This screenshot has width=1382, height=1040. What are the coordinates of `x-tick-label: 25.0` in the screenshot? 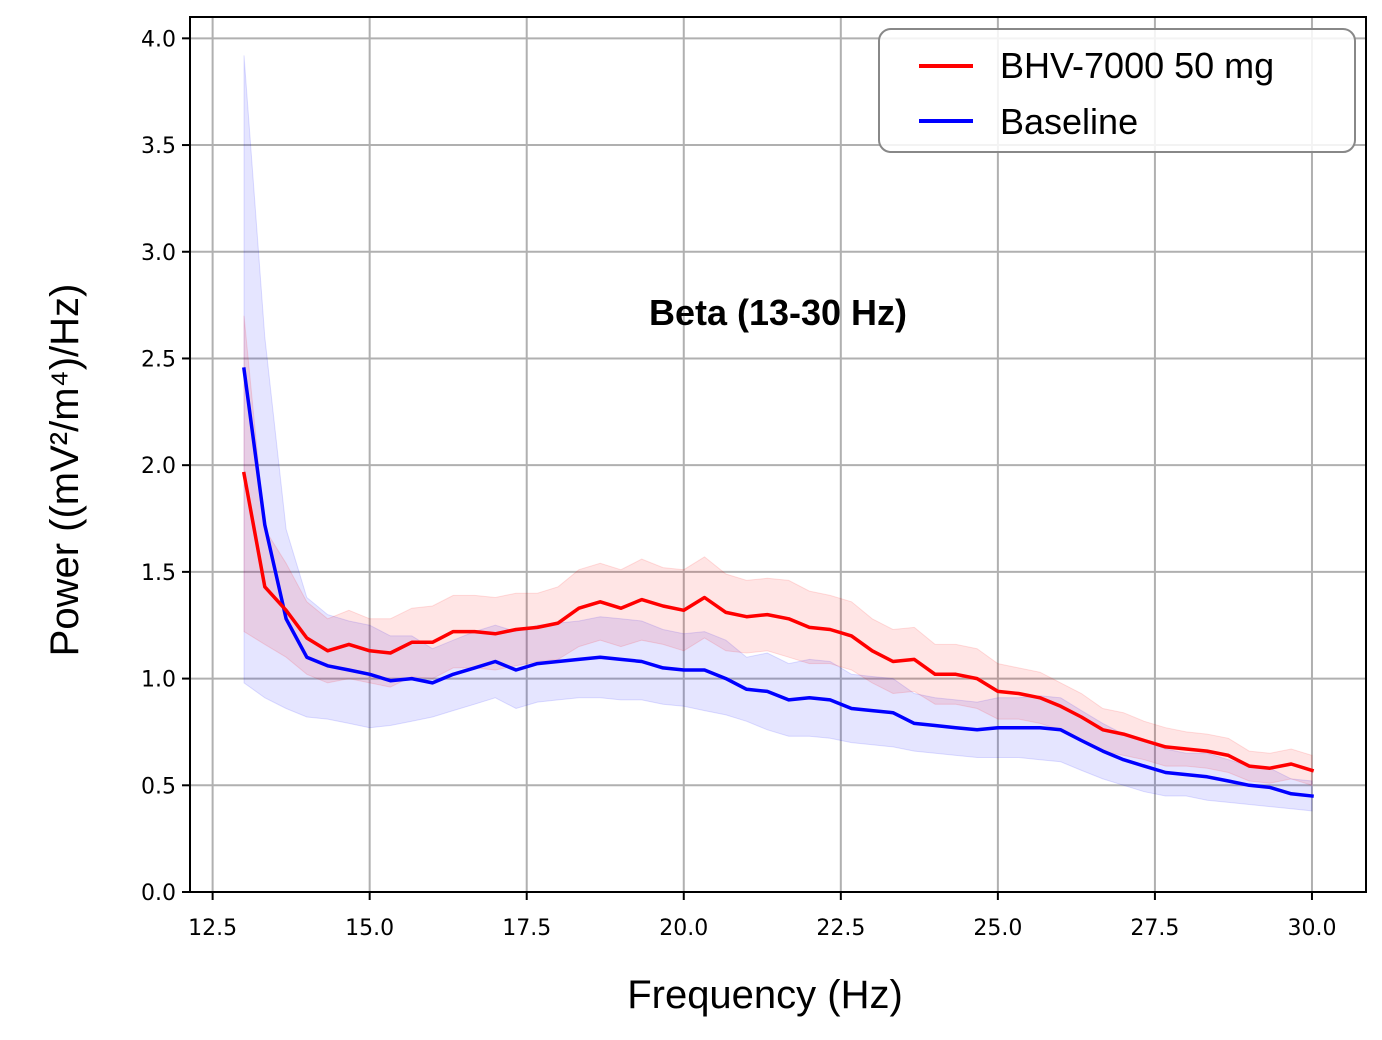 It's located at (997, 928).